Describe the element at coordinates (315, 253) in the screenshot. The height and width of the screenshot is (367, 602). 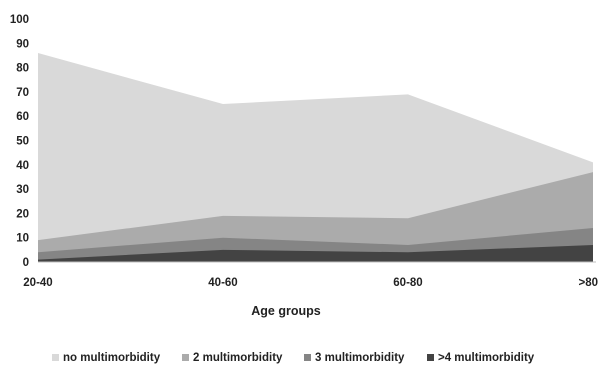
I see `area-4-multimorbidity` at that location.